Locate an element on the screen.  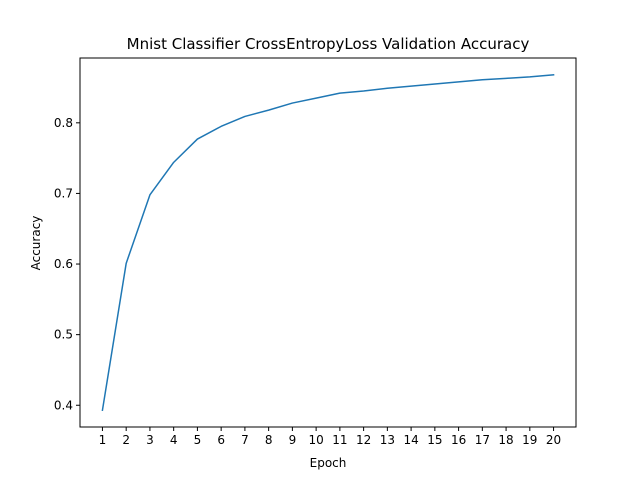
x-tick-label: 6 is located at coordinates (221, 440).